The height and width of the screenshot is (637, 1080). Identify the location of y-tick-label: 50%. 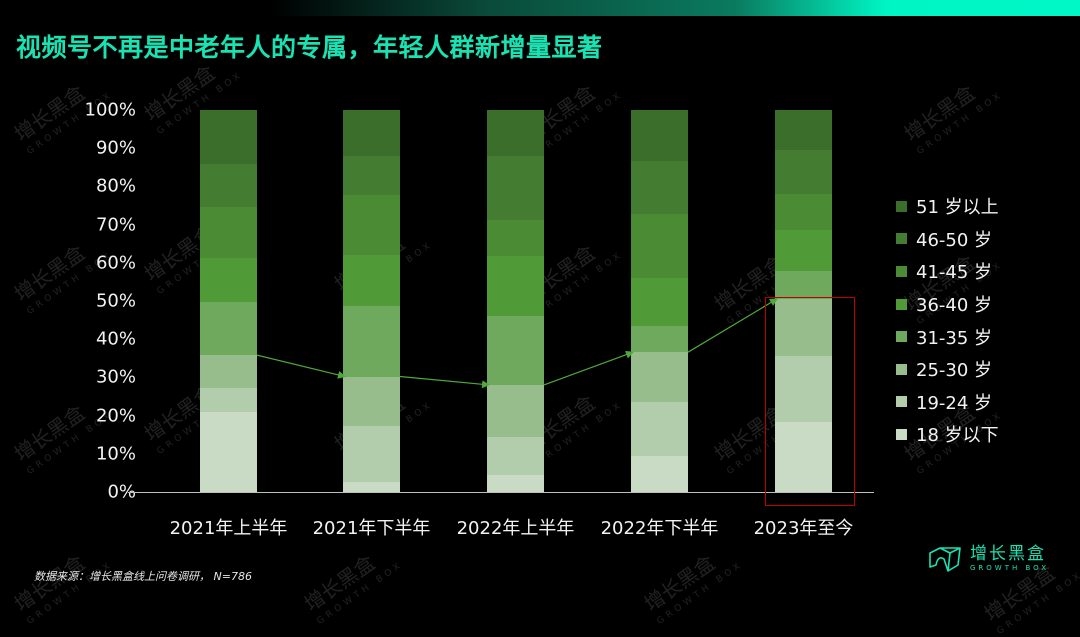
(115, 301).